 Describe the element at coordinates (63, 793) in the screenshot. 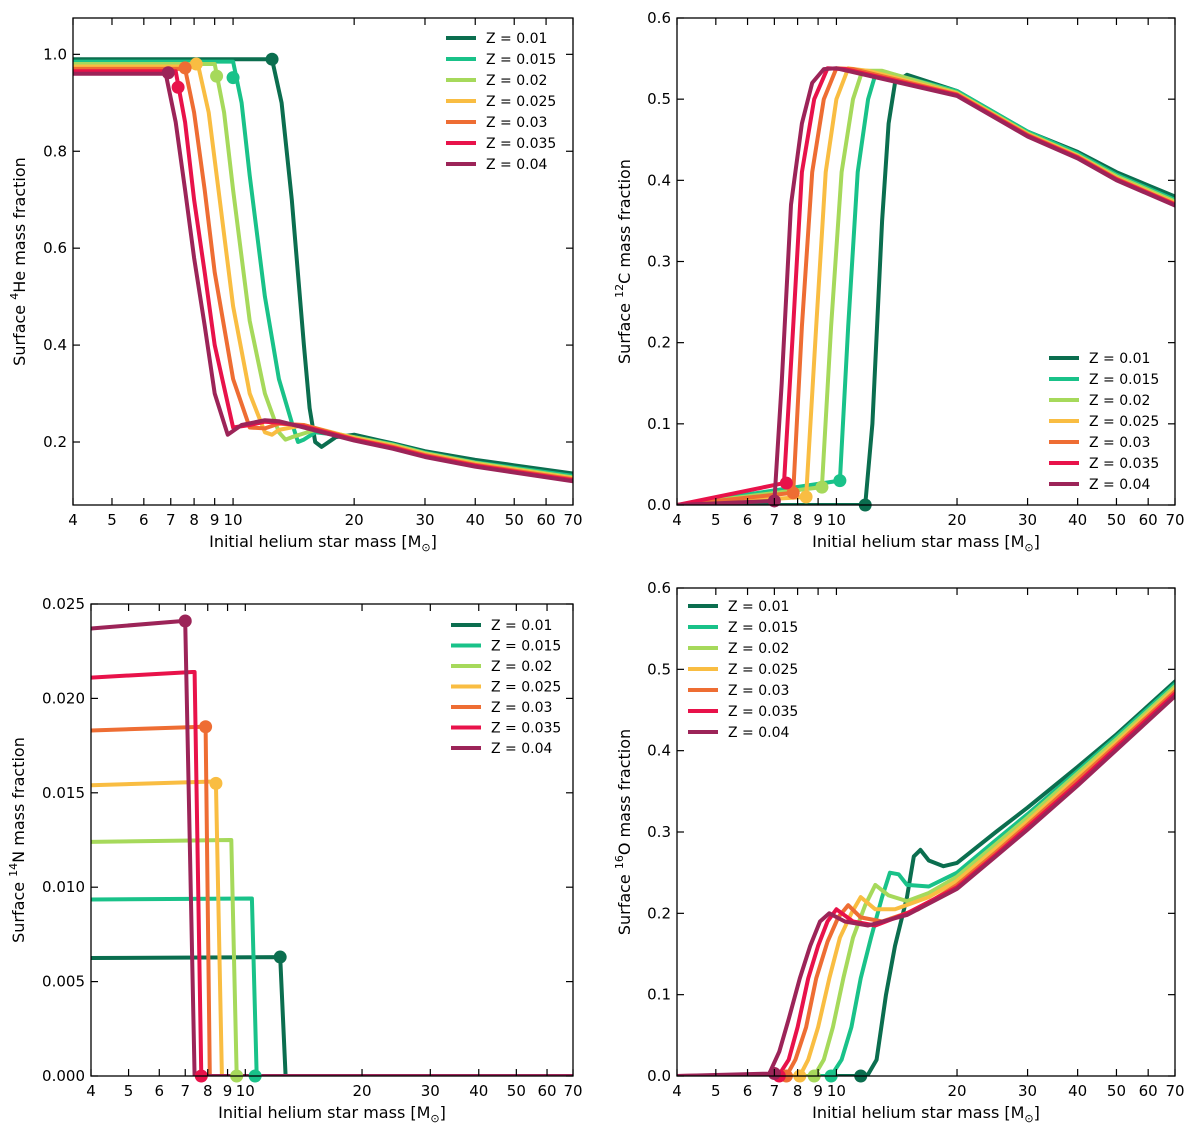

I see `y-tick-label: 0.015` at that location.